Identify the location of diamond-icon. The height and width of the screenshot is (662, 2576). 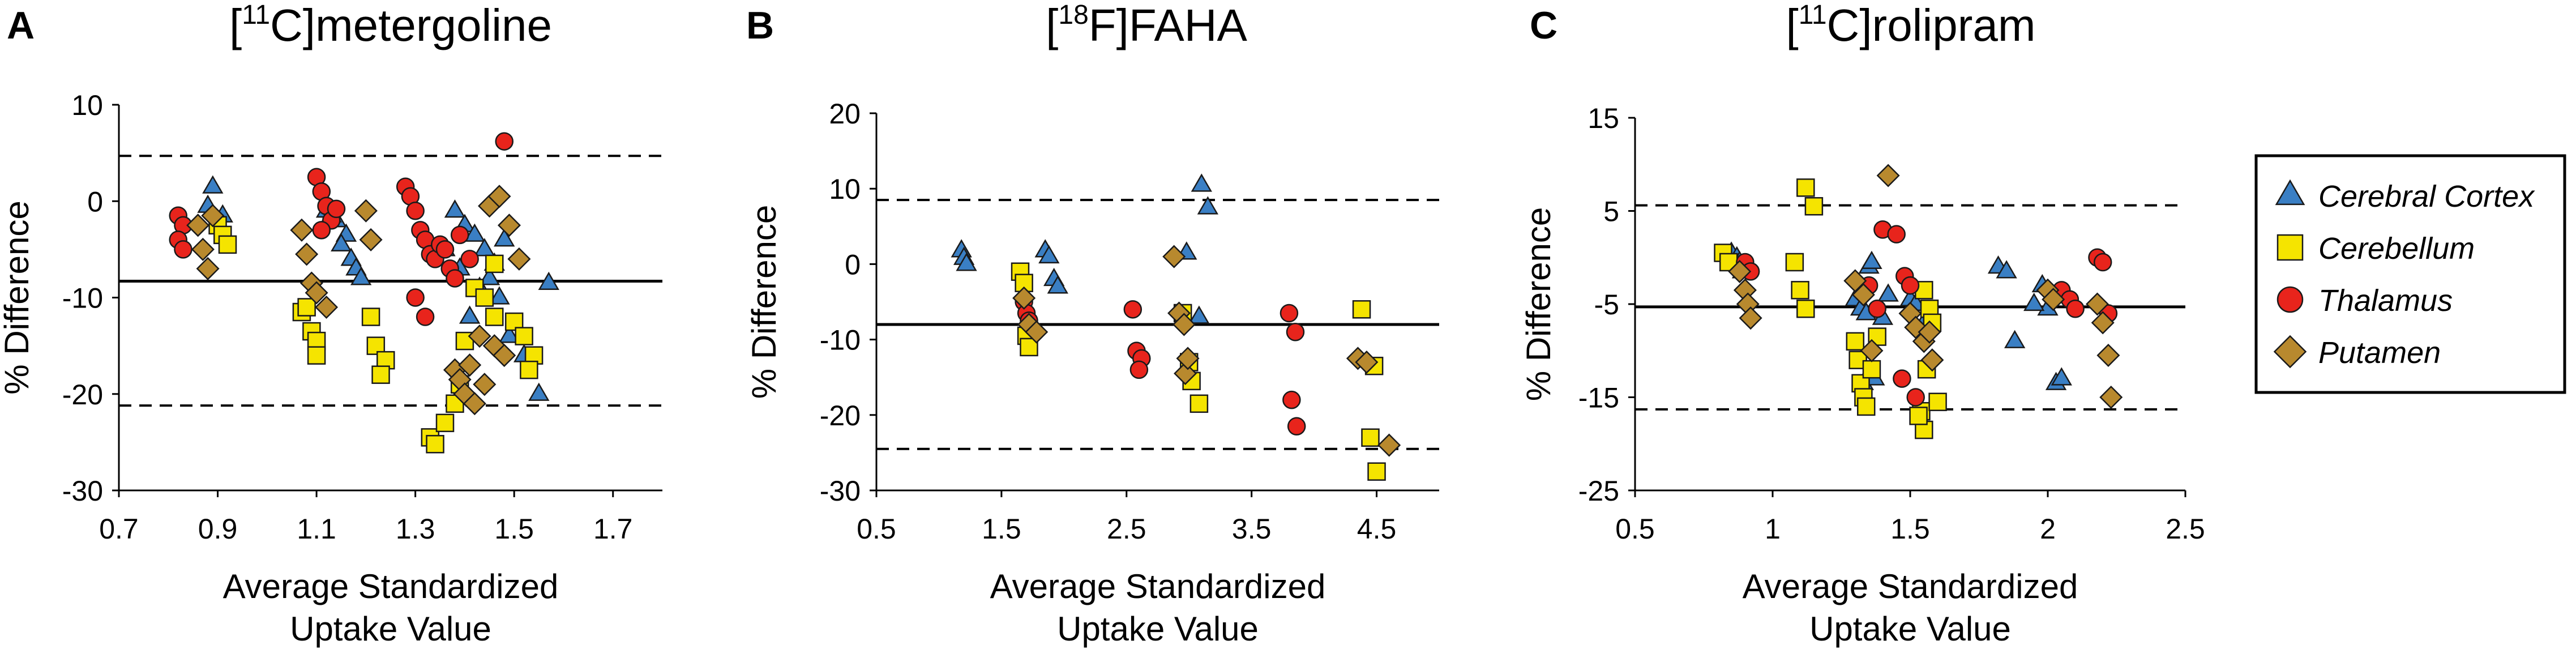
(2290, 352).